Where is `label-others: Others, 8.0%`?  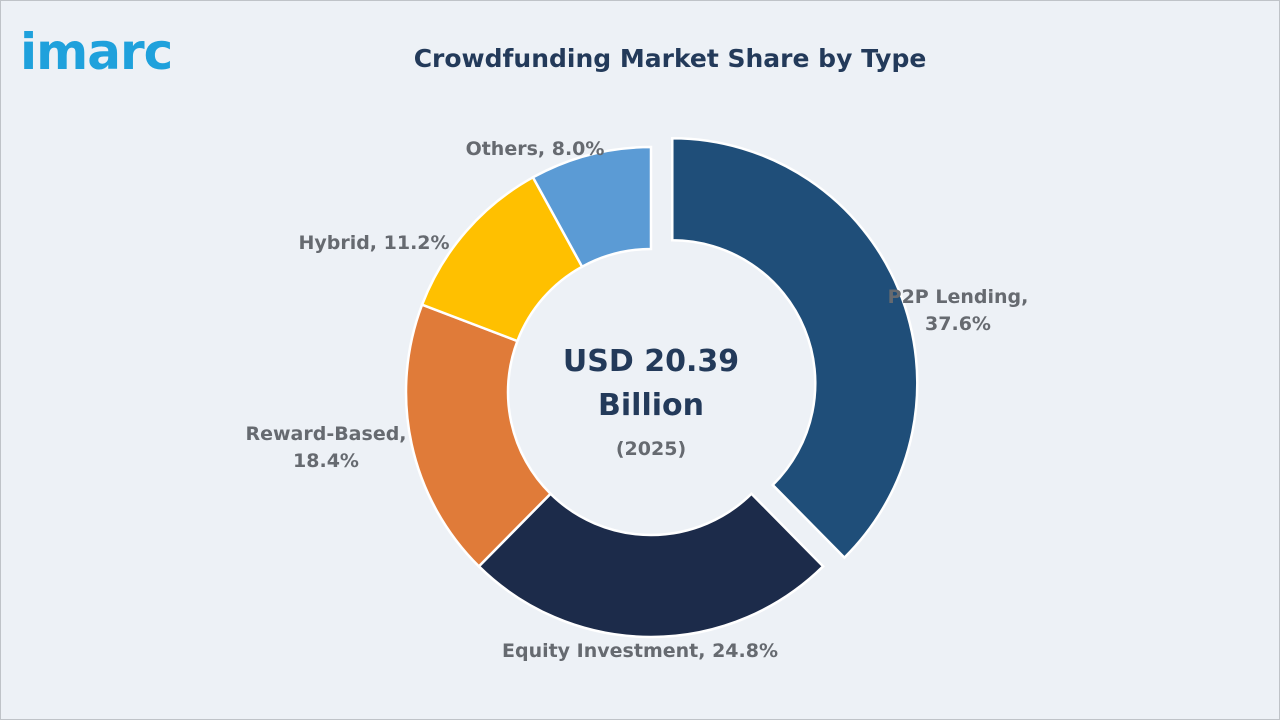
label-others: Others, 8.0% is located at coordinates (535, 149).